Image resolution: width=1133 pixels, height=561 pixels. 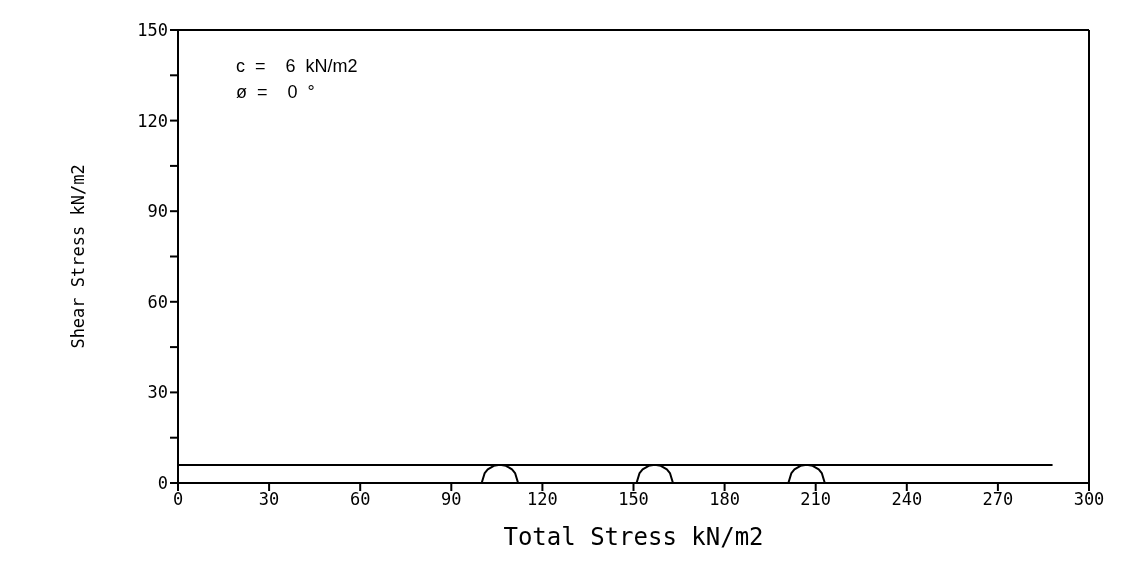 What do you see at coordinates (157, 211) in the screenshot?
I see `y-tick-label: 90` at bounding box center [157, 211].